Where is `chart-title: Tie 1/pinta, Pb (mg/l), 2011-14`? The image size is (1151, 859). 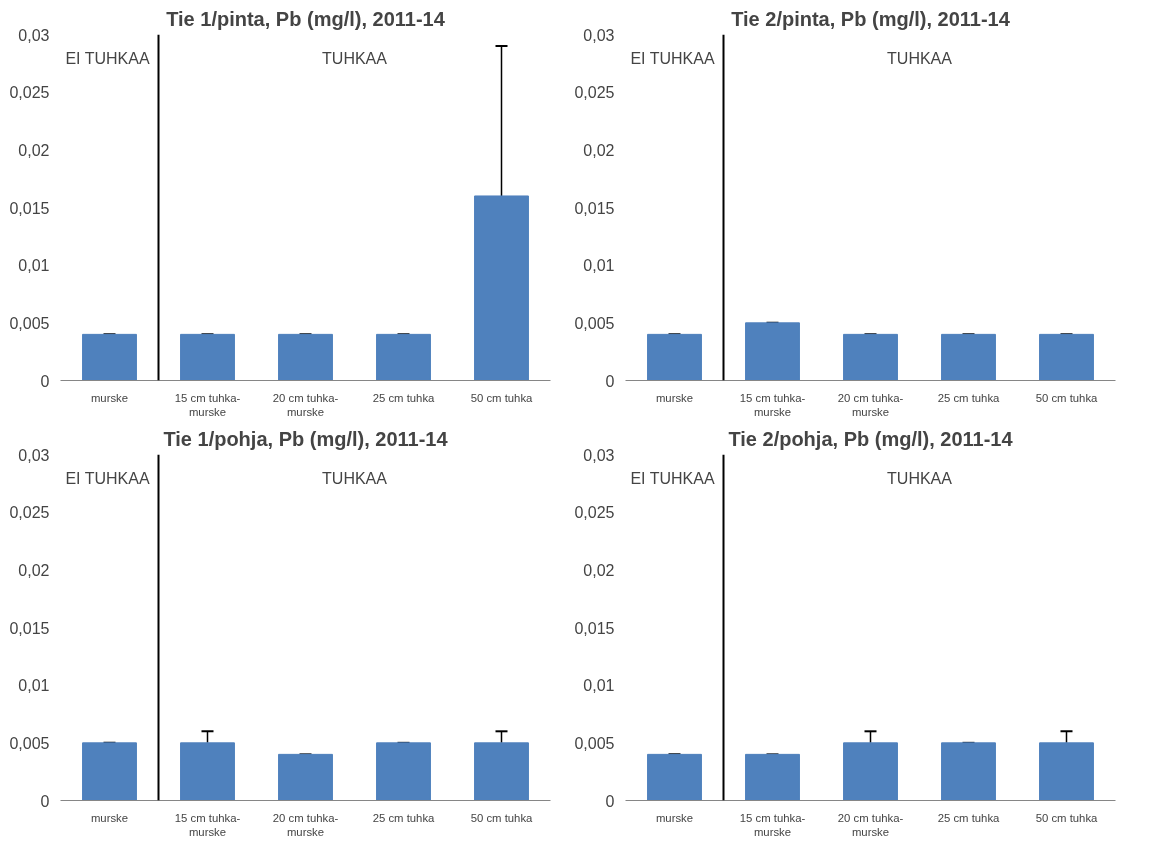
chart-title: Tie 1/pinta, Pb (mg/l), 2011-14 is located at coordinates (306, 18).